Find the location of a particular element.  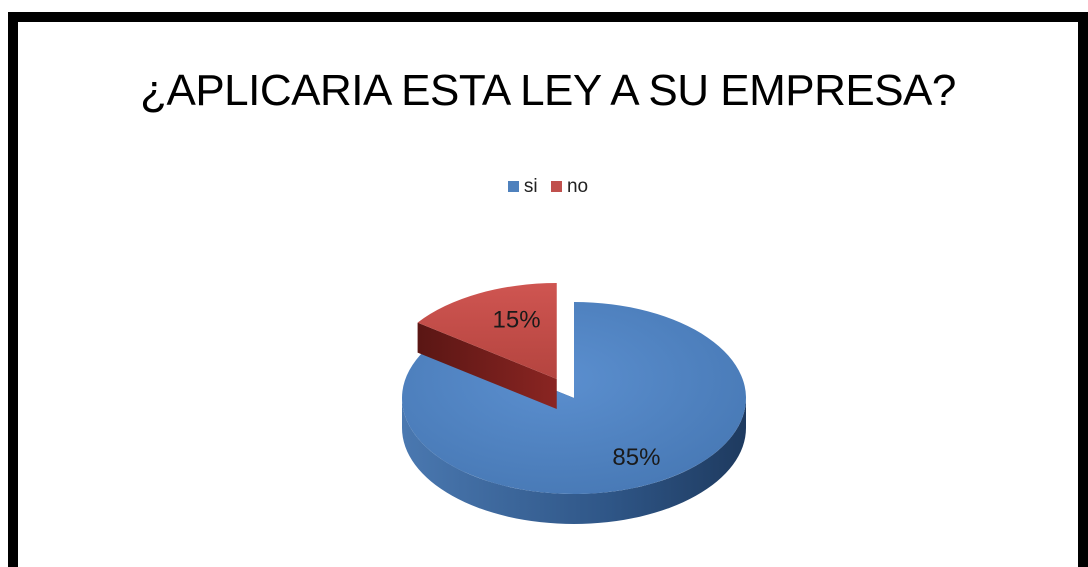

pie-slice-top-si is located at coordinates (574, 398).